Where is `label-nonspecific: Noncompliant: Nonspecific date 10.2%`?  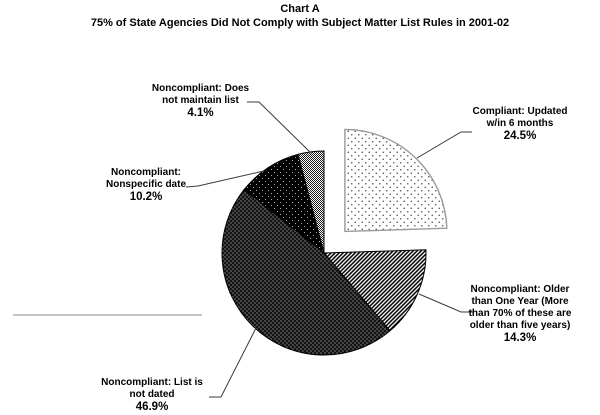 label-nonspecific: Noncompliant: Nonspecific date 10.2% is located at coordinates (146, 185).